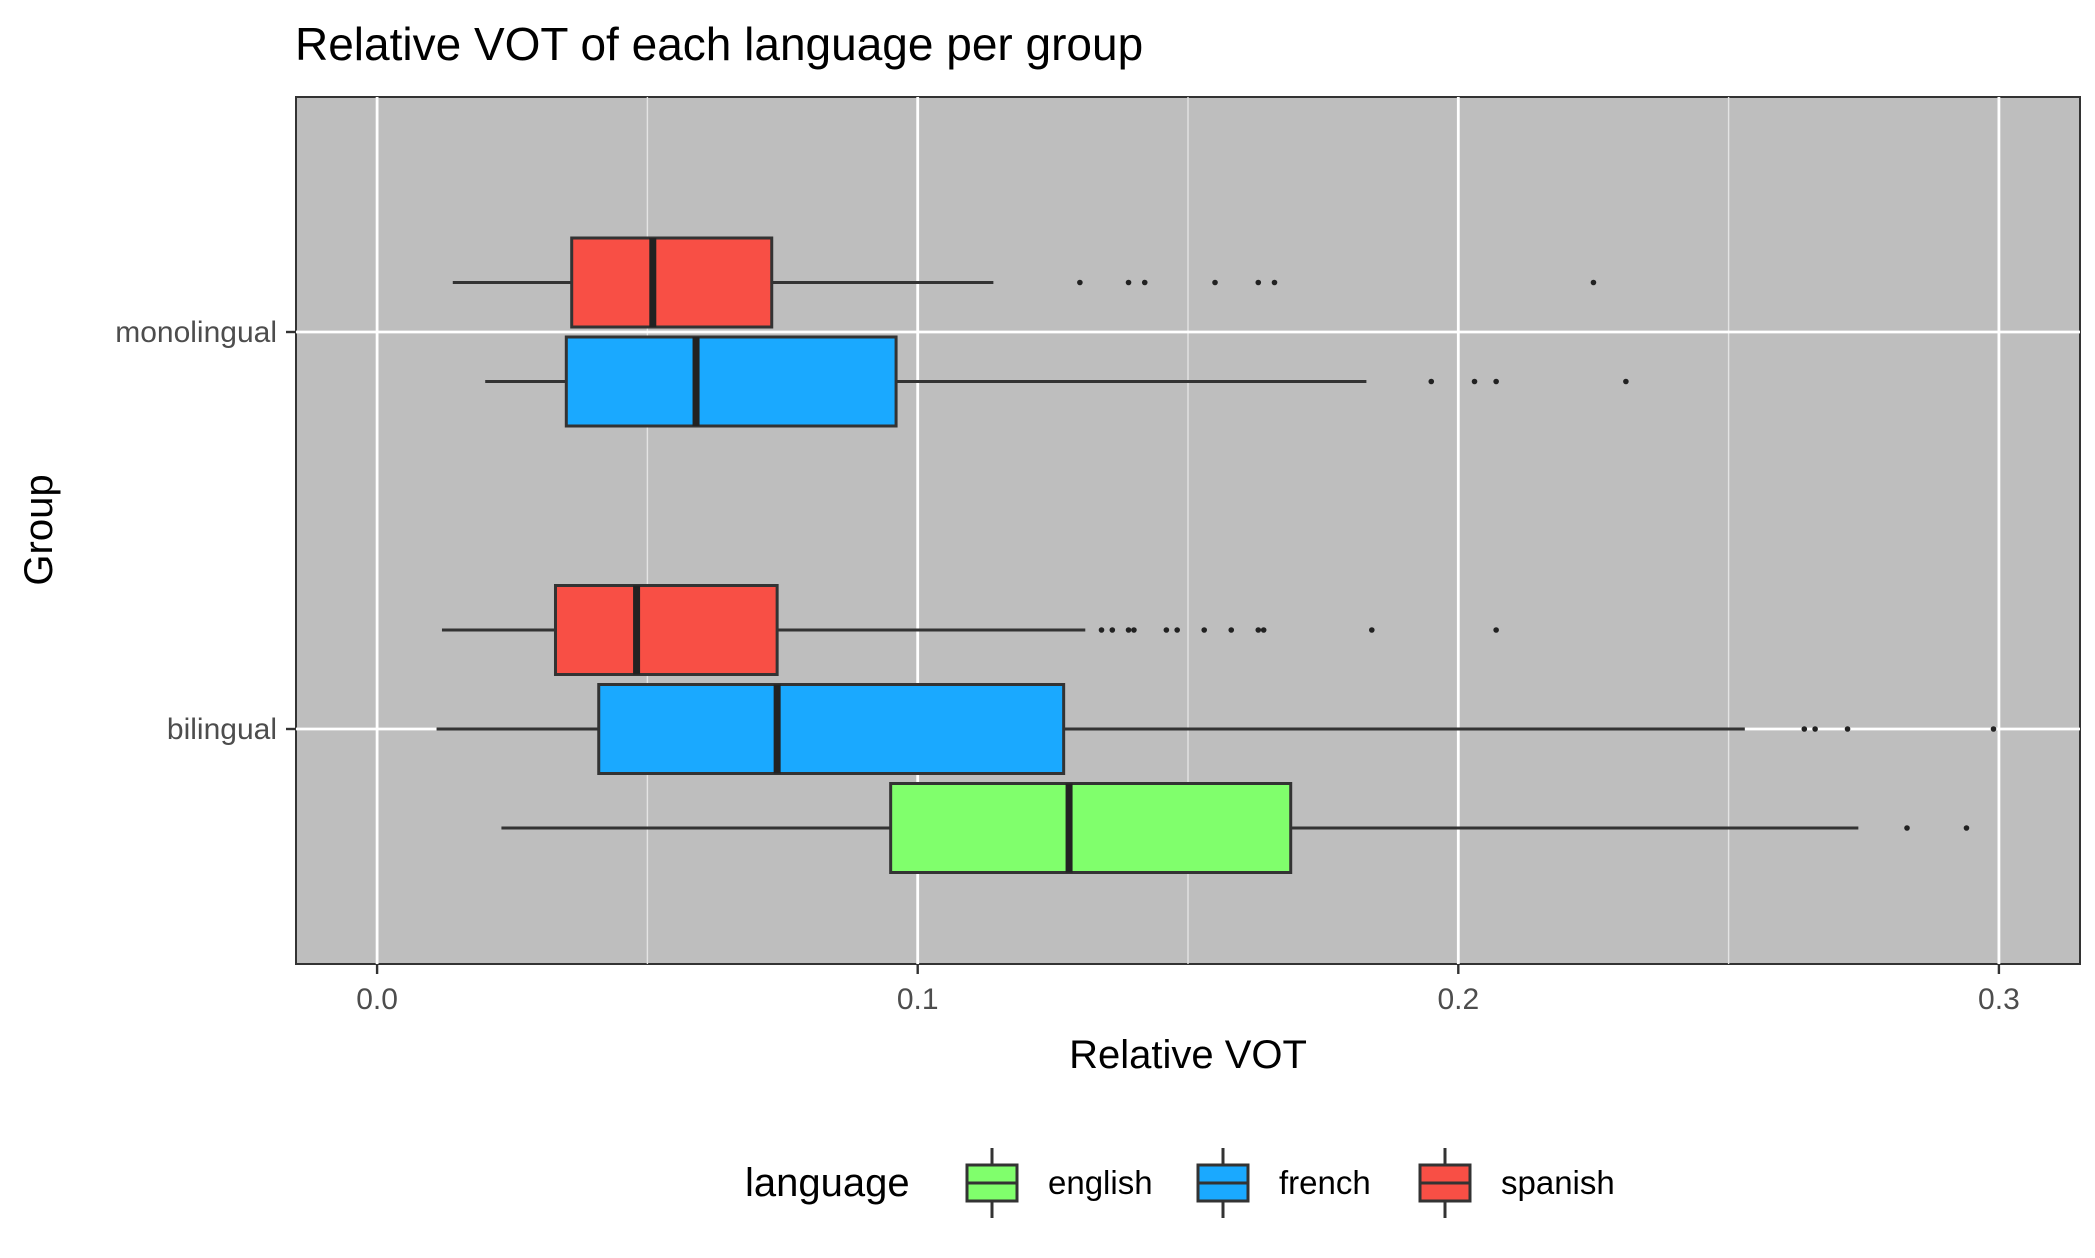 The height and width of the screenshot is (1258, 2095). What do you see at coordinates (39, 529) in the screenshot?
I see `y-axis-title: Group` at bounding box center [39, 529].